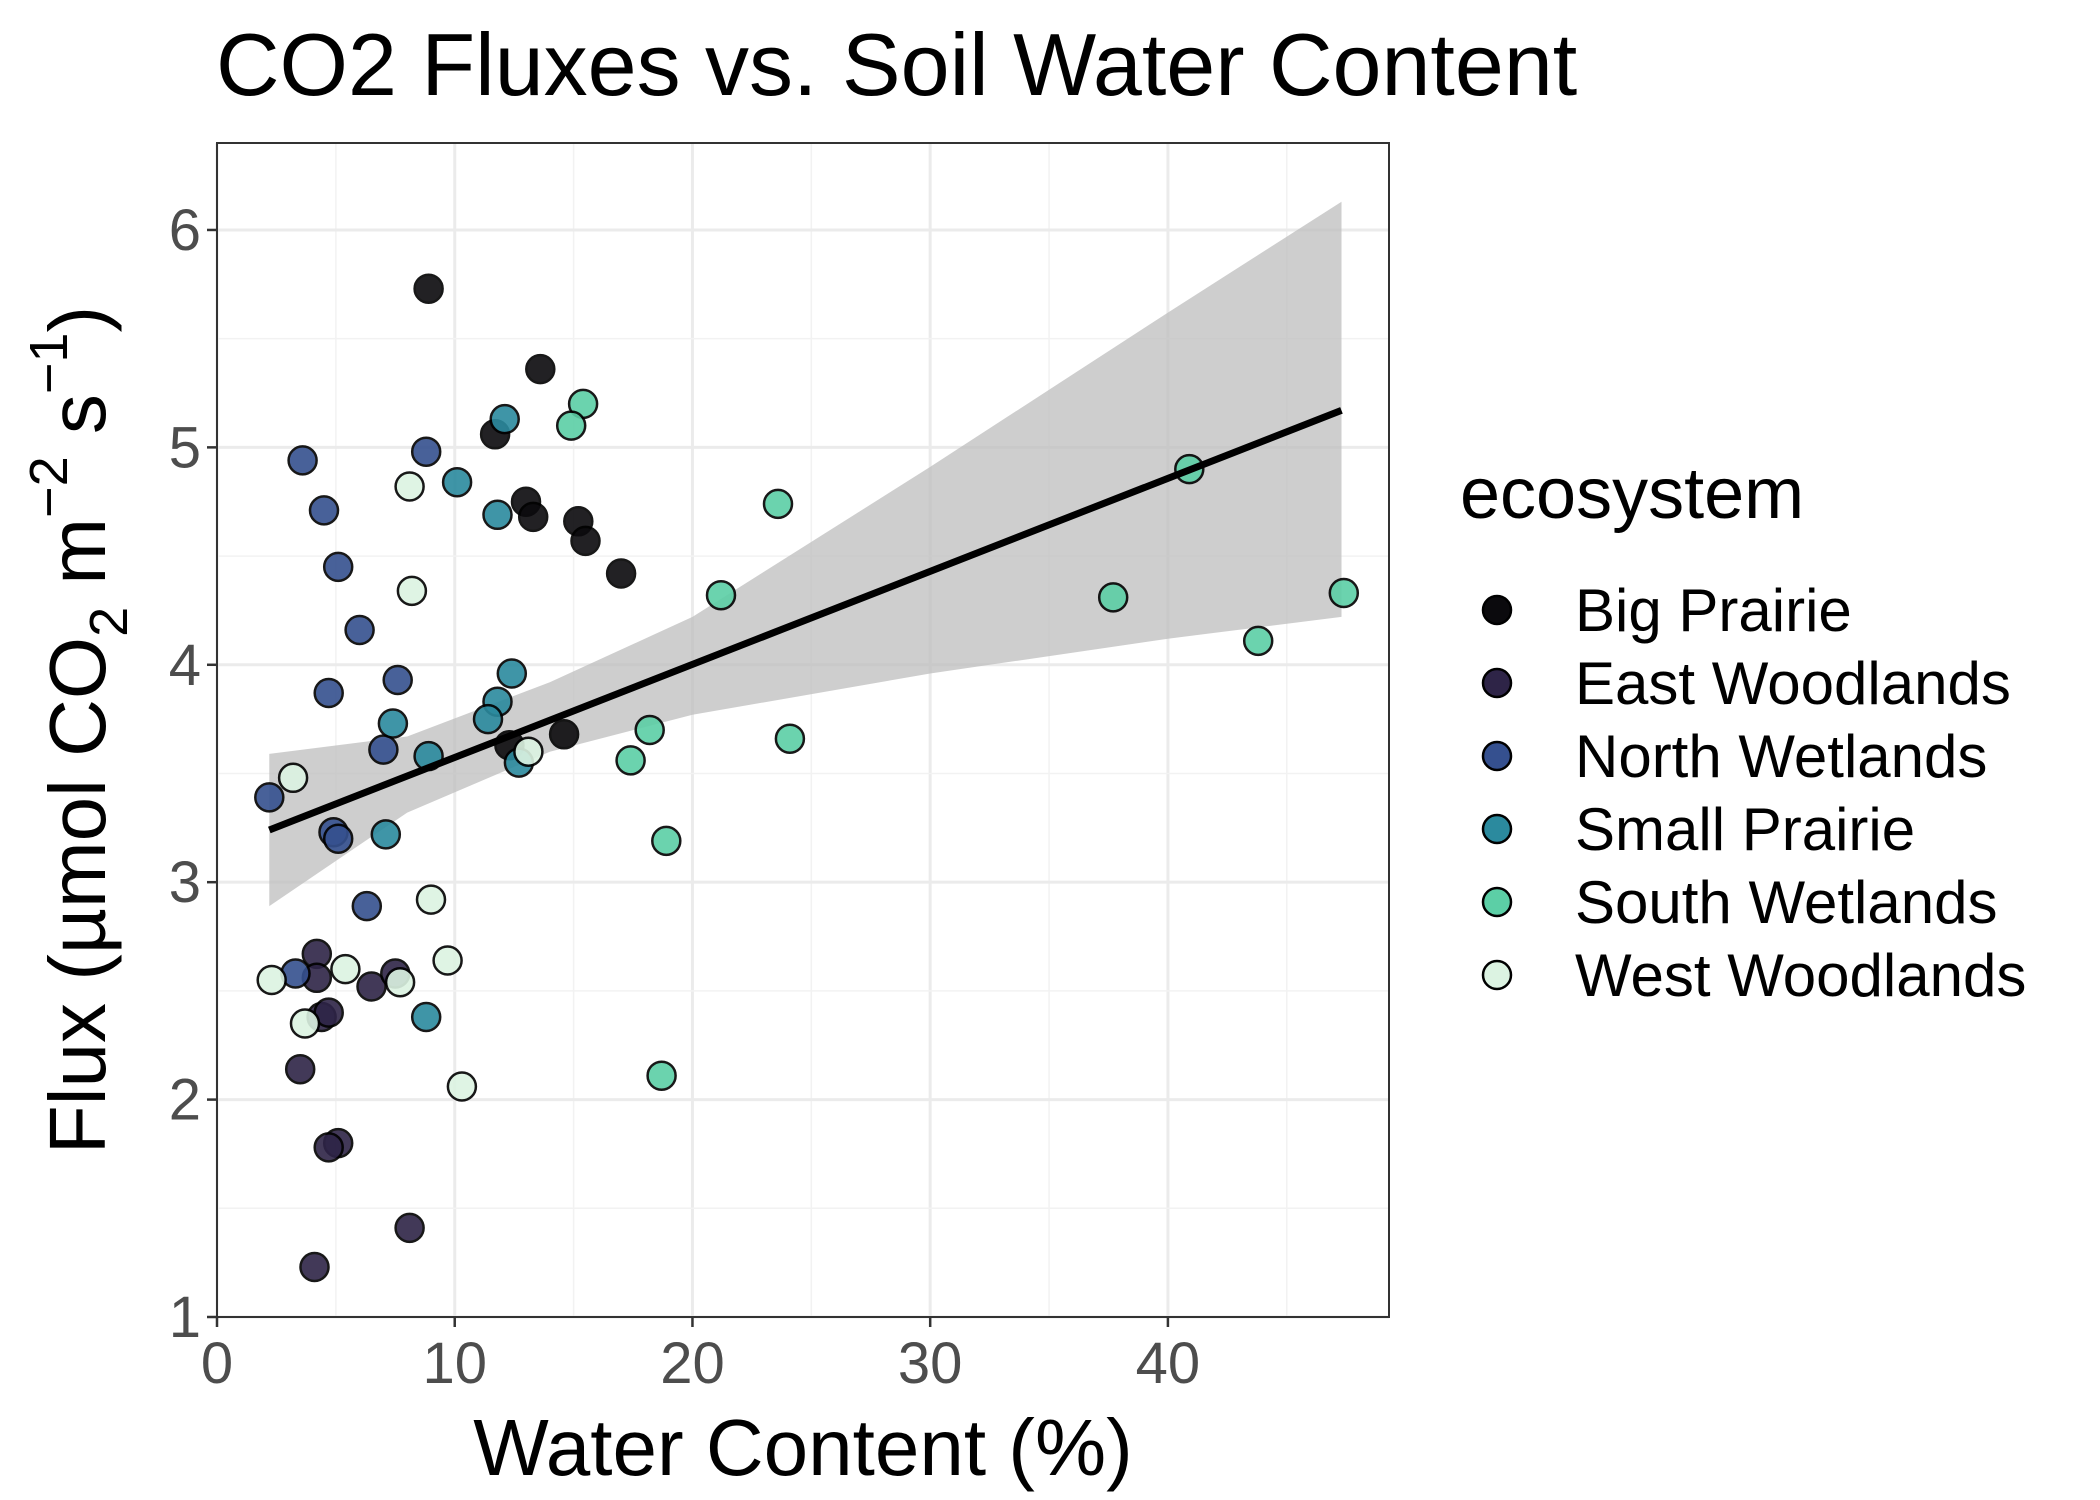  I want to click on y-tick-label: 1, so click(185, 1317).